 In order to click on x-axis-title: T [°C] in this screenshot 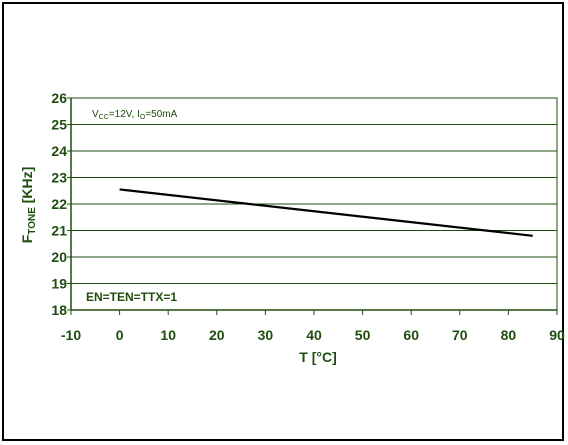, I will do `click(317, 357)`.